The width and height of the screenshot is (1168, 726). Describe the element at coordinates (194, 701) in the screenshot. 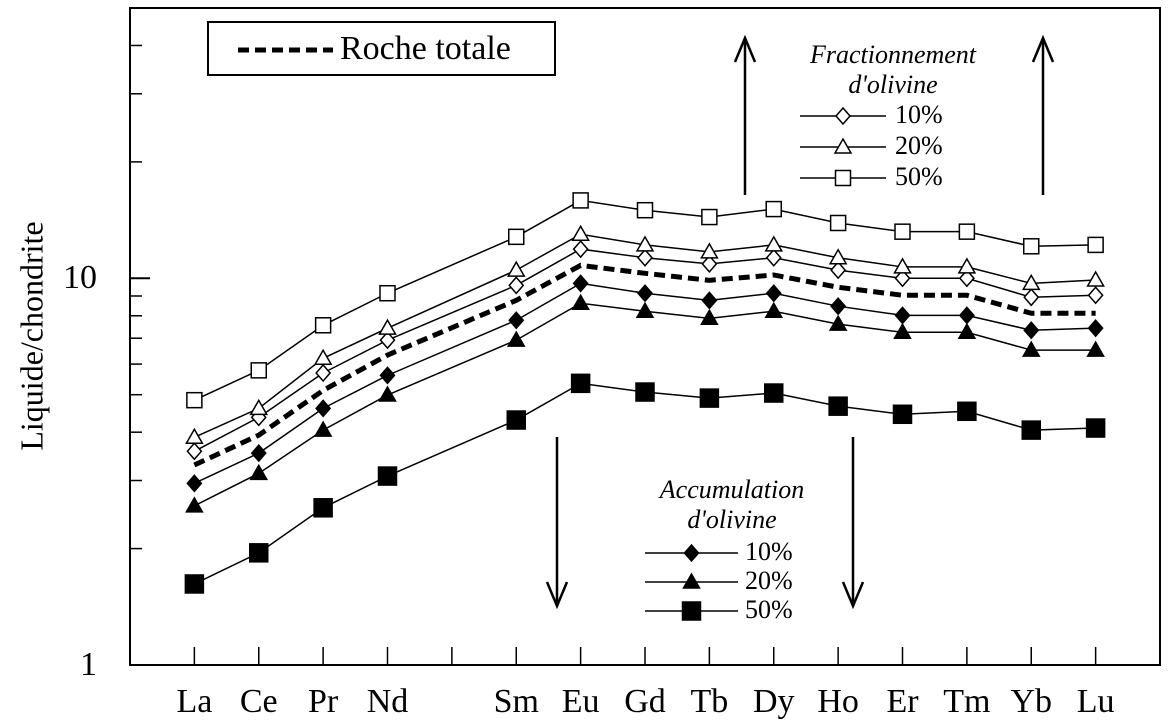

I see `x-tick-label: La` at that location.